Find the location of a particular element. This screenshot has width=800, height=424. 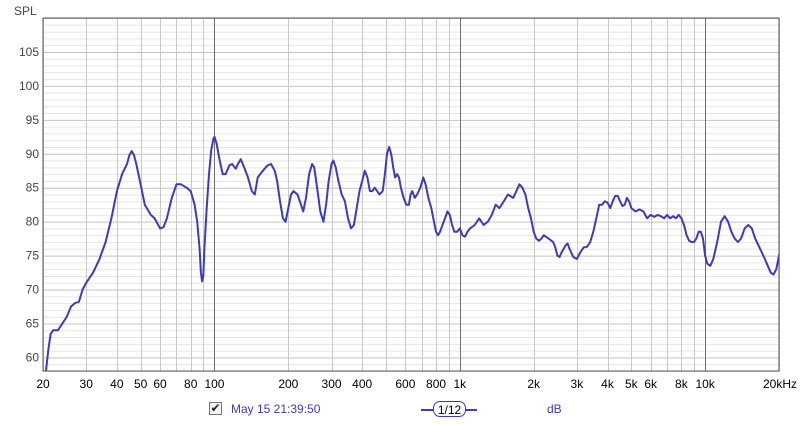

x-tick-label: 200 is located at coordinates (288, 384).